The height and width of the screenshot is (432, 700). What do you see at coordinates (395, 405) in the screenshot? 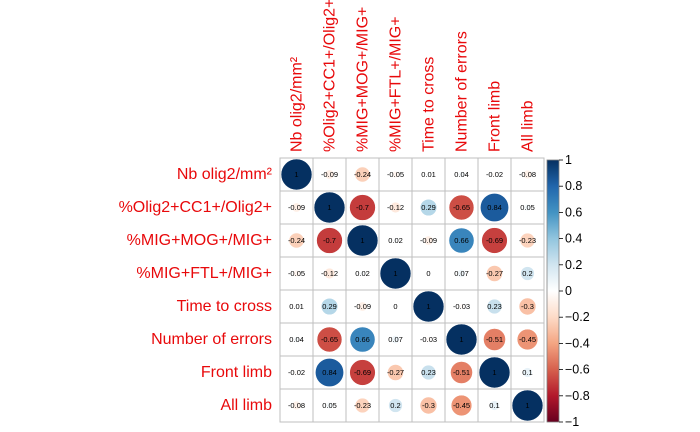
I see `corr-circle-r7-c3` at bounding box center [395, 405].